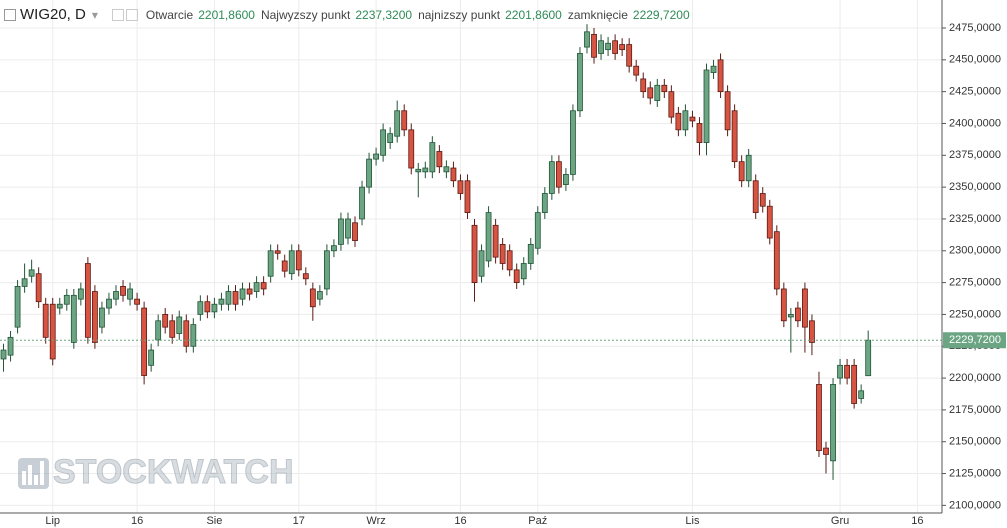 Image resolution: width=1007 pixels, height=528 pixels. Describe the element at coordinates (975, 410) in the screenshot. I see `y-tick-label: 2175,0000` at that location.